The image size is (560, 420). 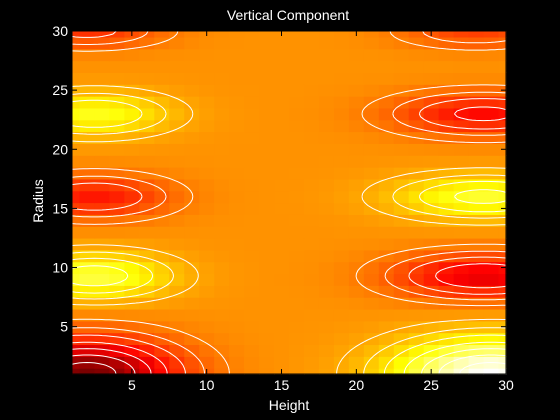 I want to click on y-tick-label: 5, so click(x=64, y=327).